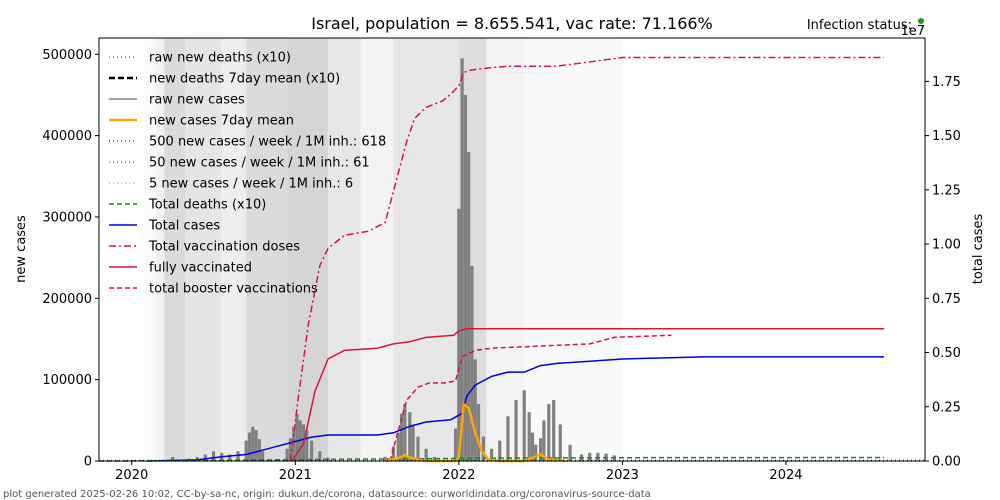 The width and height of the screenshot is (1000, 500). Describe the element at coordinates (251, 184) in the screenshot. I see `legend-label-6: 5 new cases / week / 1M inh.: 6` at that location.